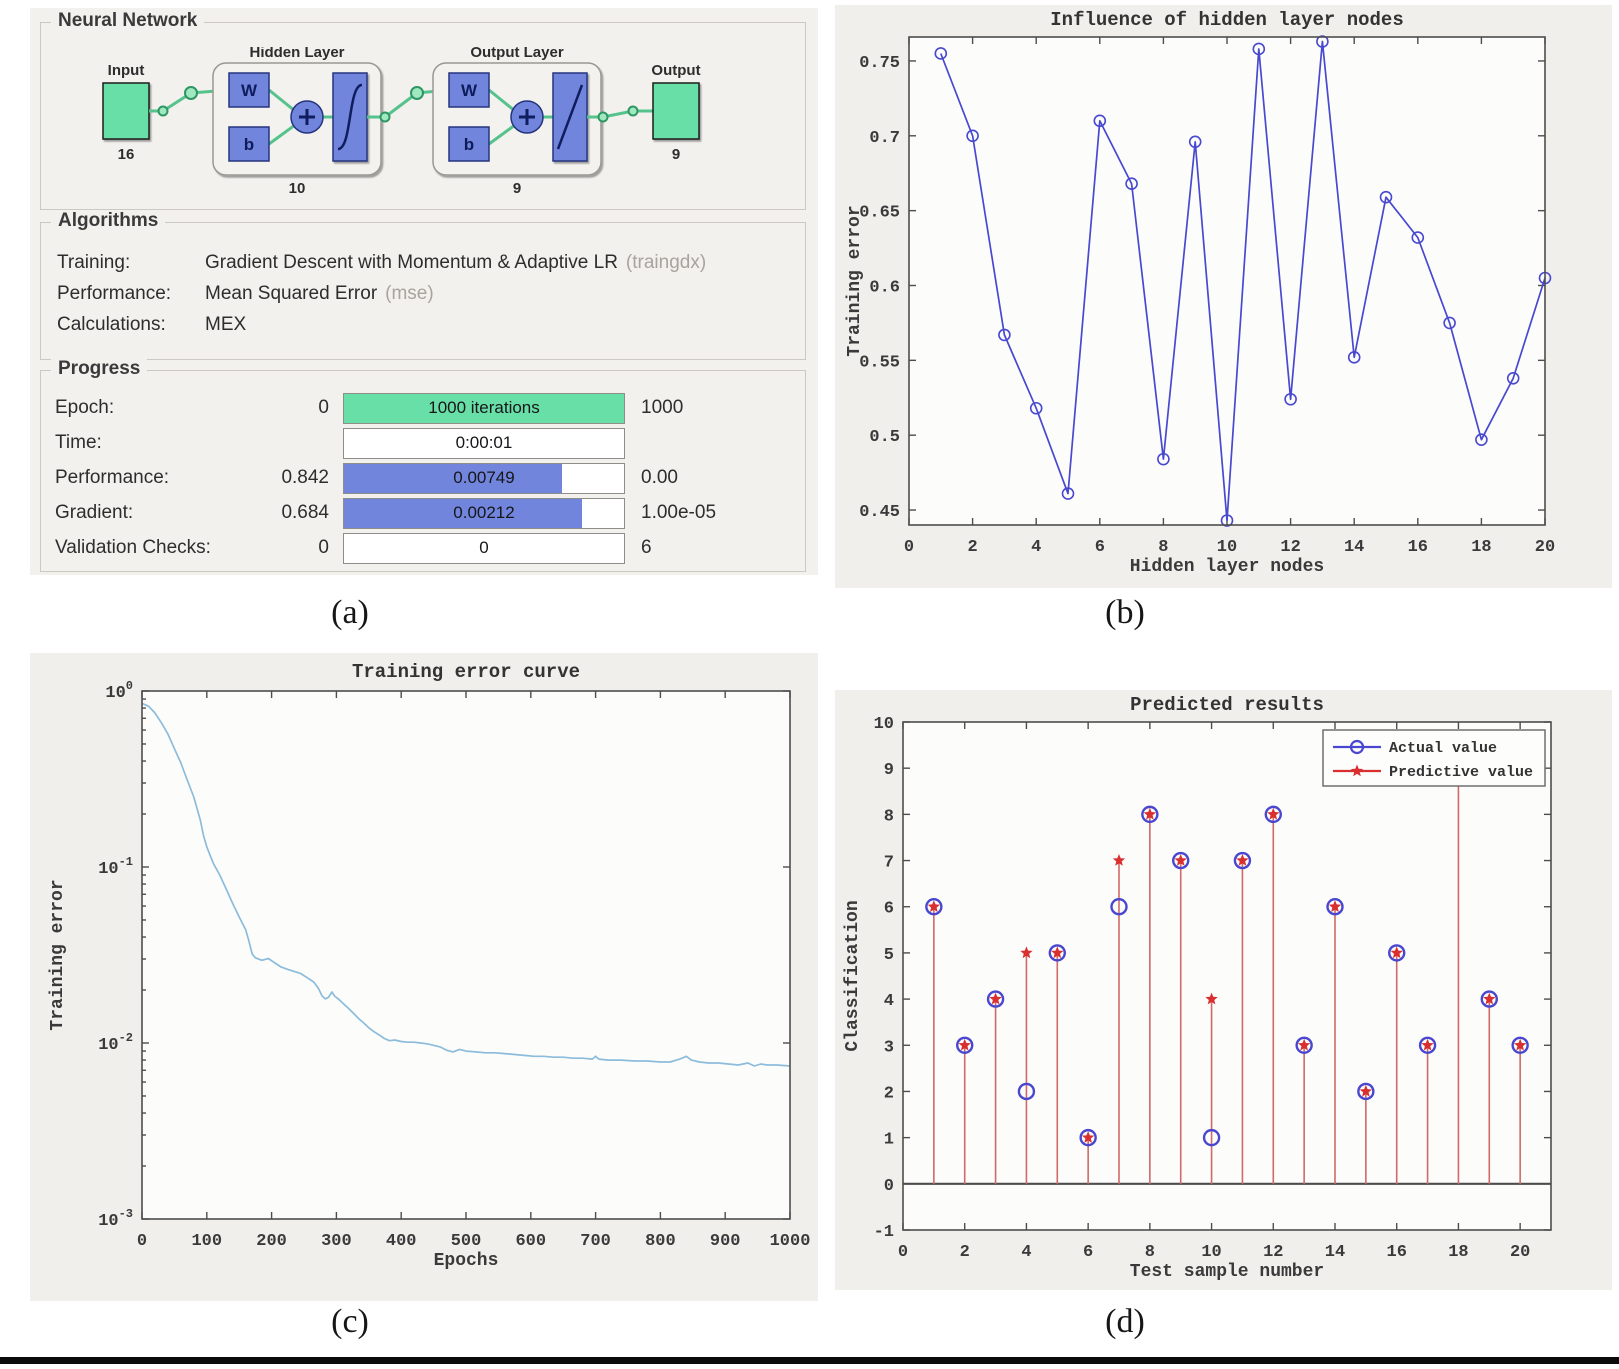 Image resolution: width=1619 pixels, height=1369 pixels. I want to click on performance-goal-value: 0.00, so click(659, 477).